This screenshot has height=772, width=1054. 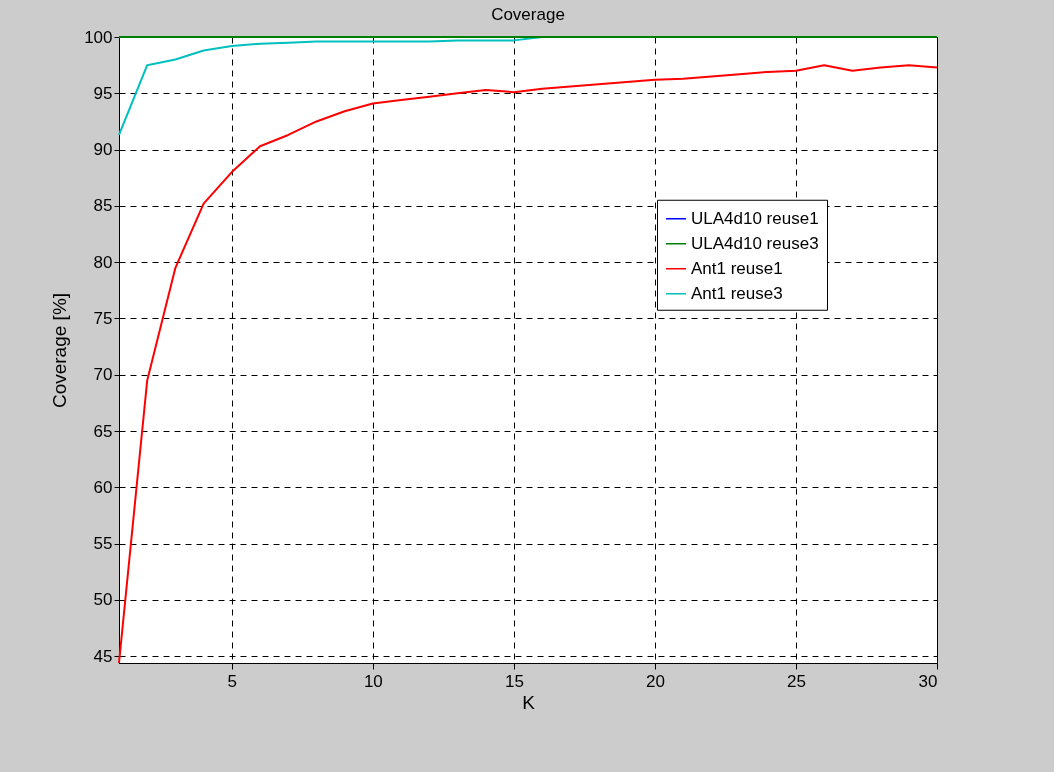 I want to click on legend-label: ULA4d10 reuse1, so click(x=755, y=218).